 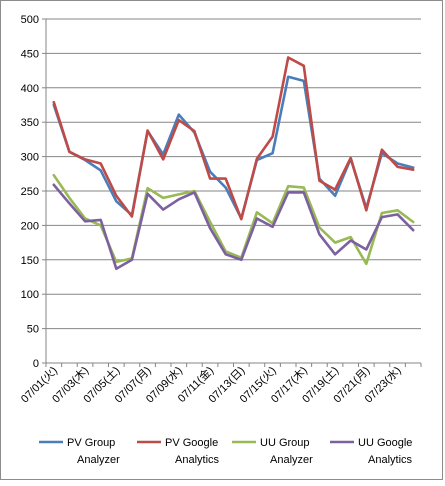 What do you see at coordinates (79, 451) in the screenshot?
I see `legend-item: PV Group Analyzer` at bounding box center [79, 451].